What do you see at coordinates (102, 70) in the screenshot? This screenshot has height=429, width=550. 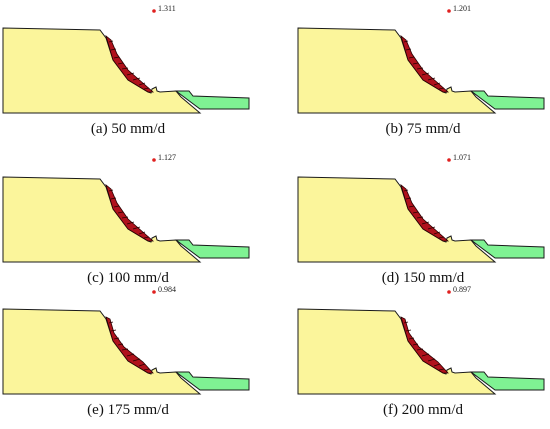 I see `slope-soil-a` at bounding box center [102, 70].